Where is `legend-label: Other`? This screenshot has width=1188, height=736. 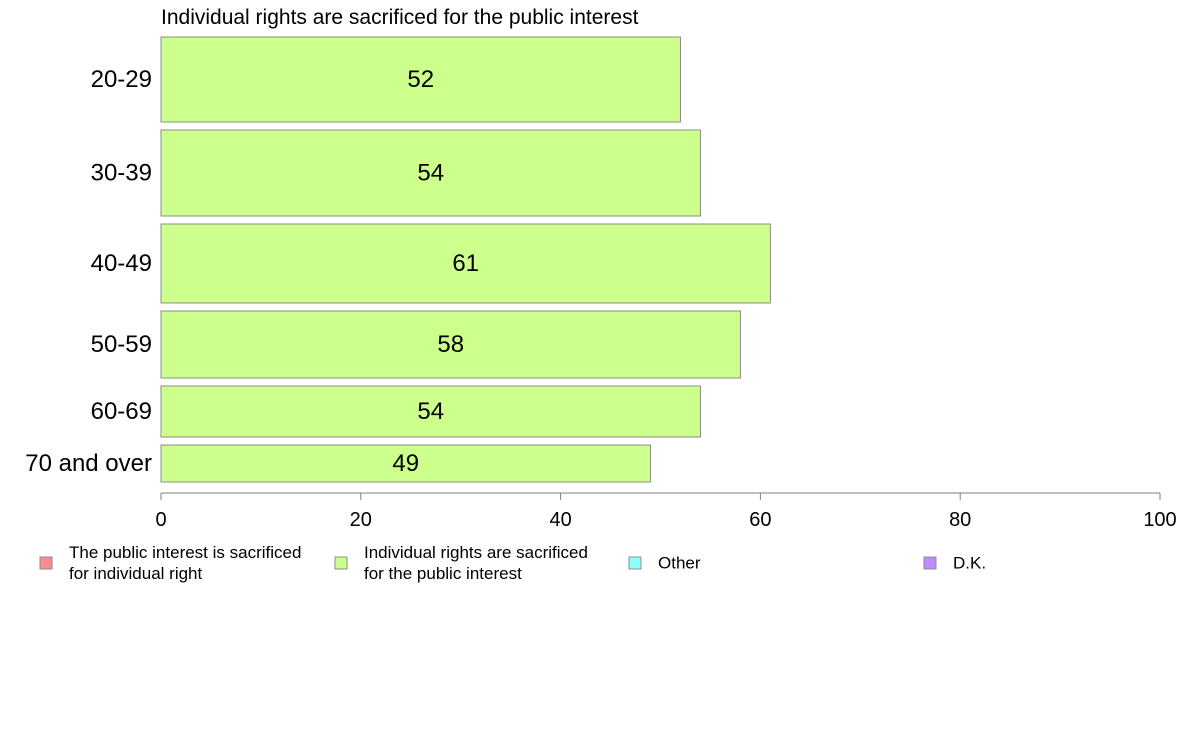 legend-label: Other is located at coordinates (679, 563).